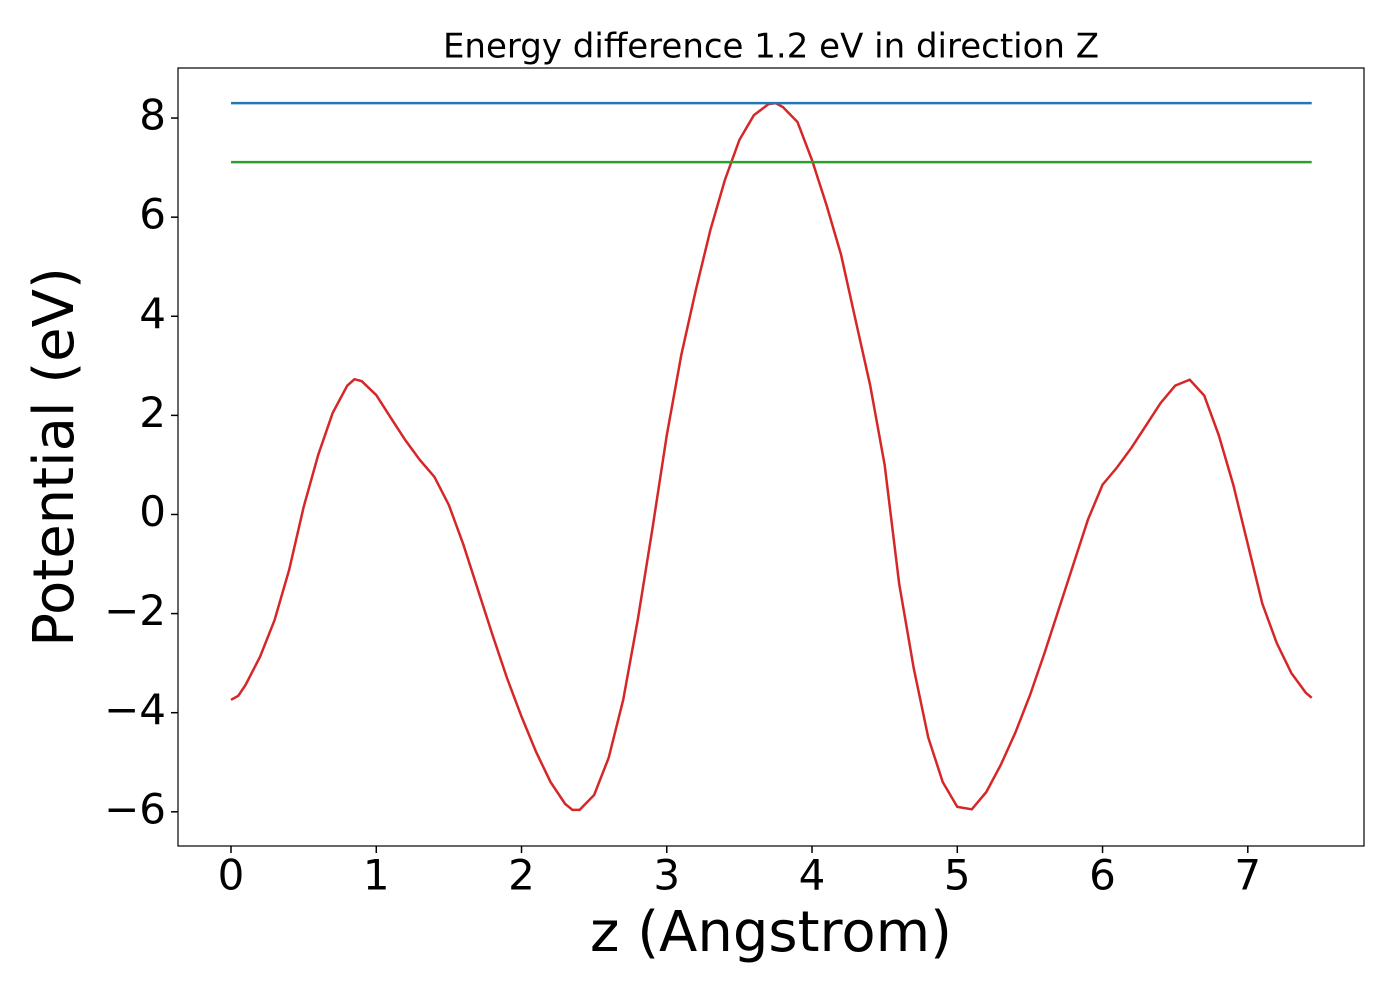 The image size is (1400, 1000). I want to click on x-axis-label: z (Angstrom), so click(771, 932).